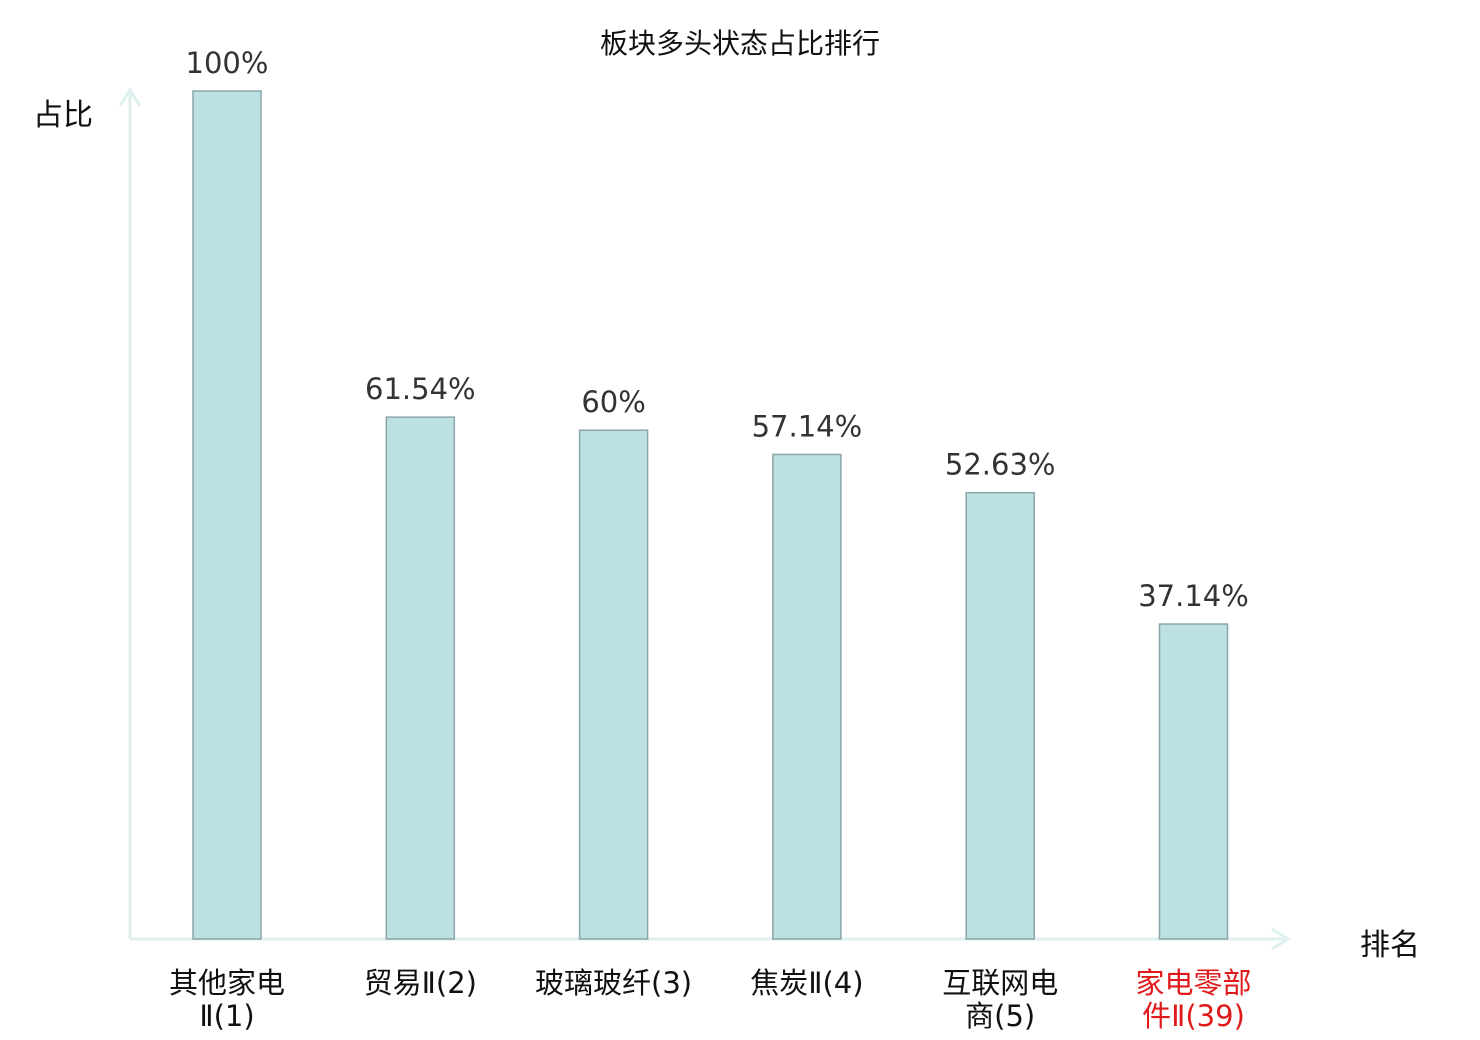  Describe the element at coordinates (739, 43) in the screenshot. I see `chart-title: 板块多头状态占比排行` at that location.